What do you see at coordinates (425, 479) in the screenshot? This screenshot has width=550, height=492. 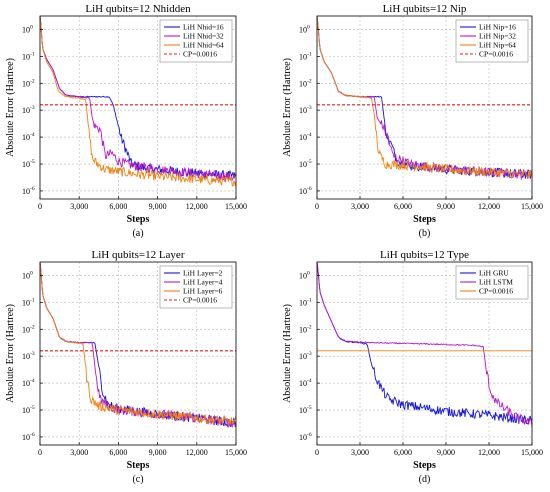 I see `panel-caption: (d)` at bounding box center [425, 479].